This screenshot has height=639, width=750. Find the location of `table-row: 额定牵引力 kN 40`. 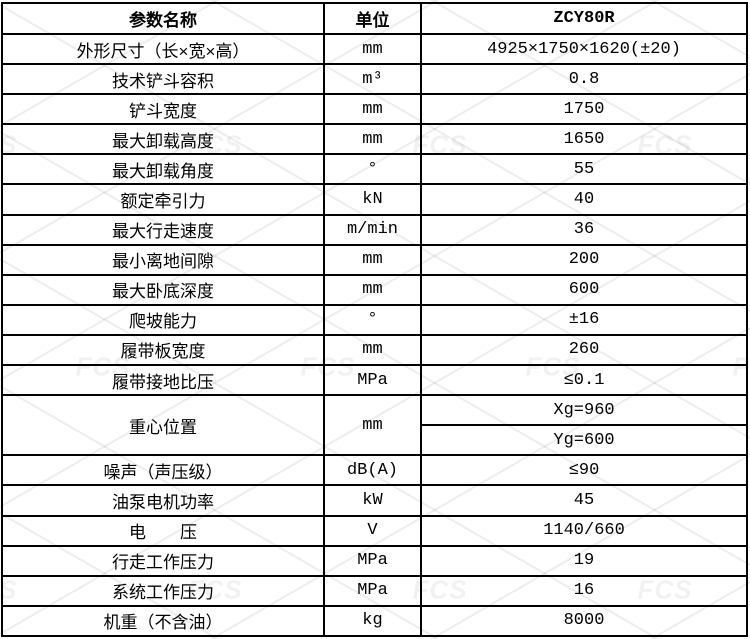

table-row: 额定牵引力 kN 40 is located at coordinates (374, 199).